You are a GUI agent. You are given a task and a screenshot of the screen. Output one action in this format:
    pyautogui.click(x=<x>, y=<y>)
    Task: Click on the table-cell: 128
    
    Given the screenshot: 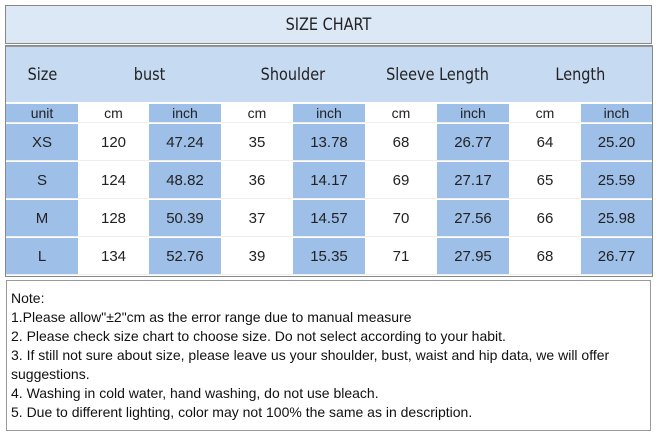 What is the action you would take?
    pyautogui.click(x=113, y=218)
    